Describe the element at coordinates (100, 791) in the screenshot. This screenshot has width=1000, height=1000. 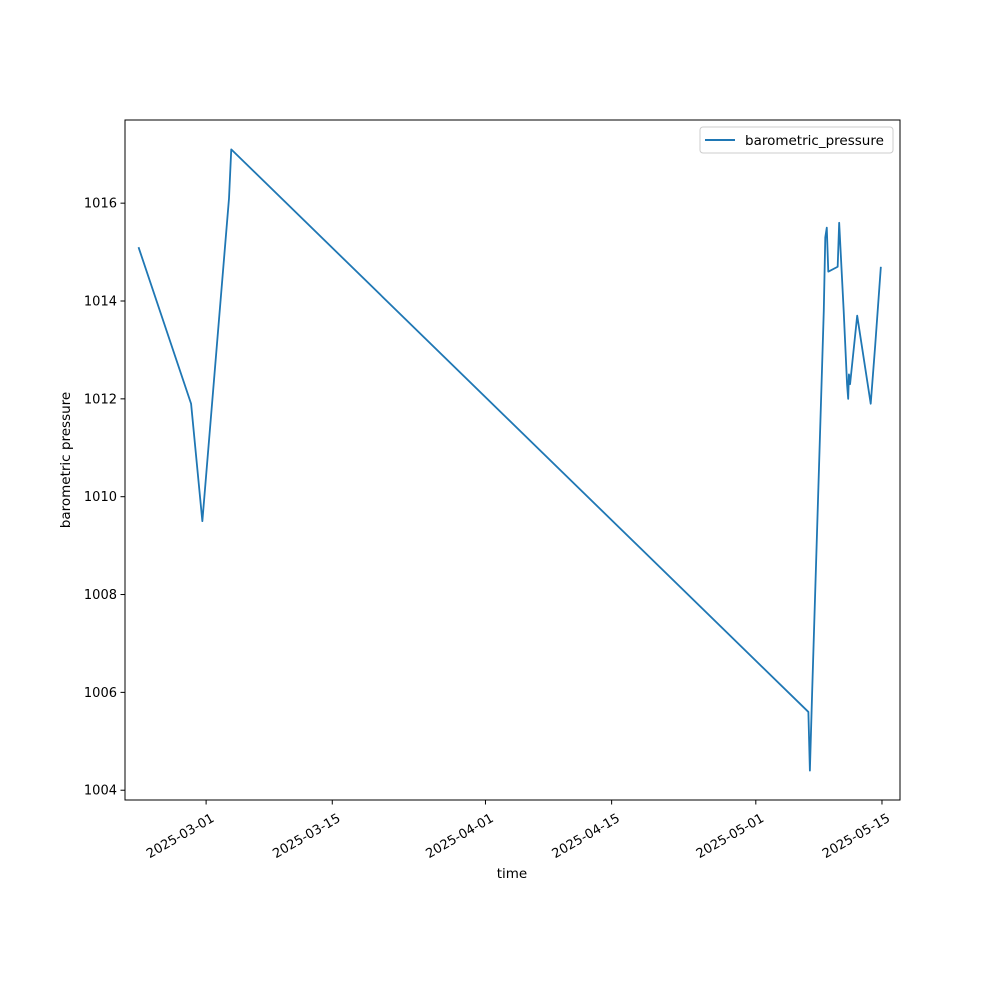
I see `y-tick-label: 1004` at that location.